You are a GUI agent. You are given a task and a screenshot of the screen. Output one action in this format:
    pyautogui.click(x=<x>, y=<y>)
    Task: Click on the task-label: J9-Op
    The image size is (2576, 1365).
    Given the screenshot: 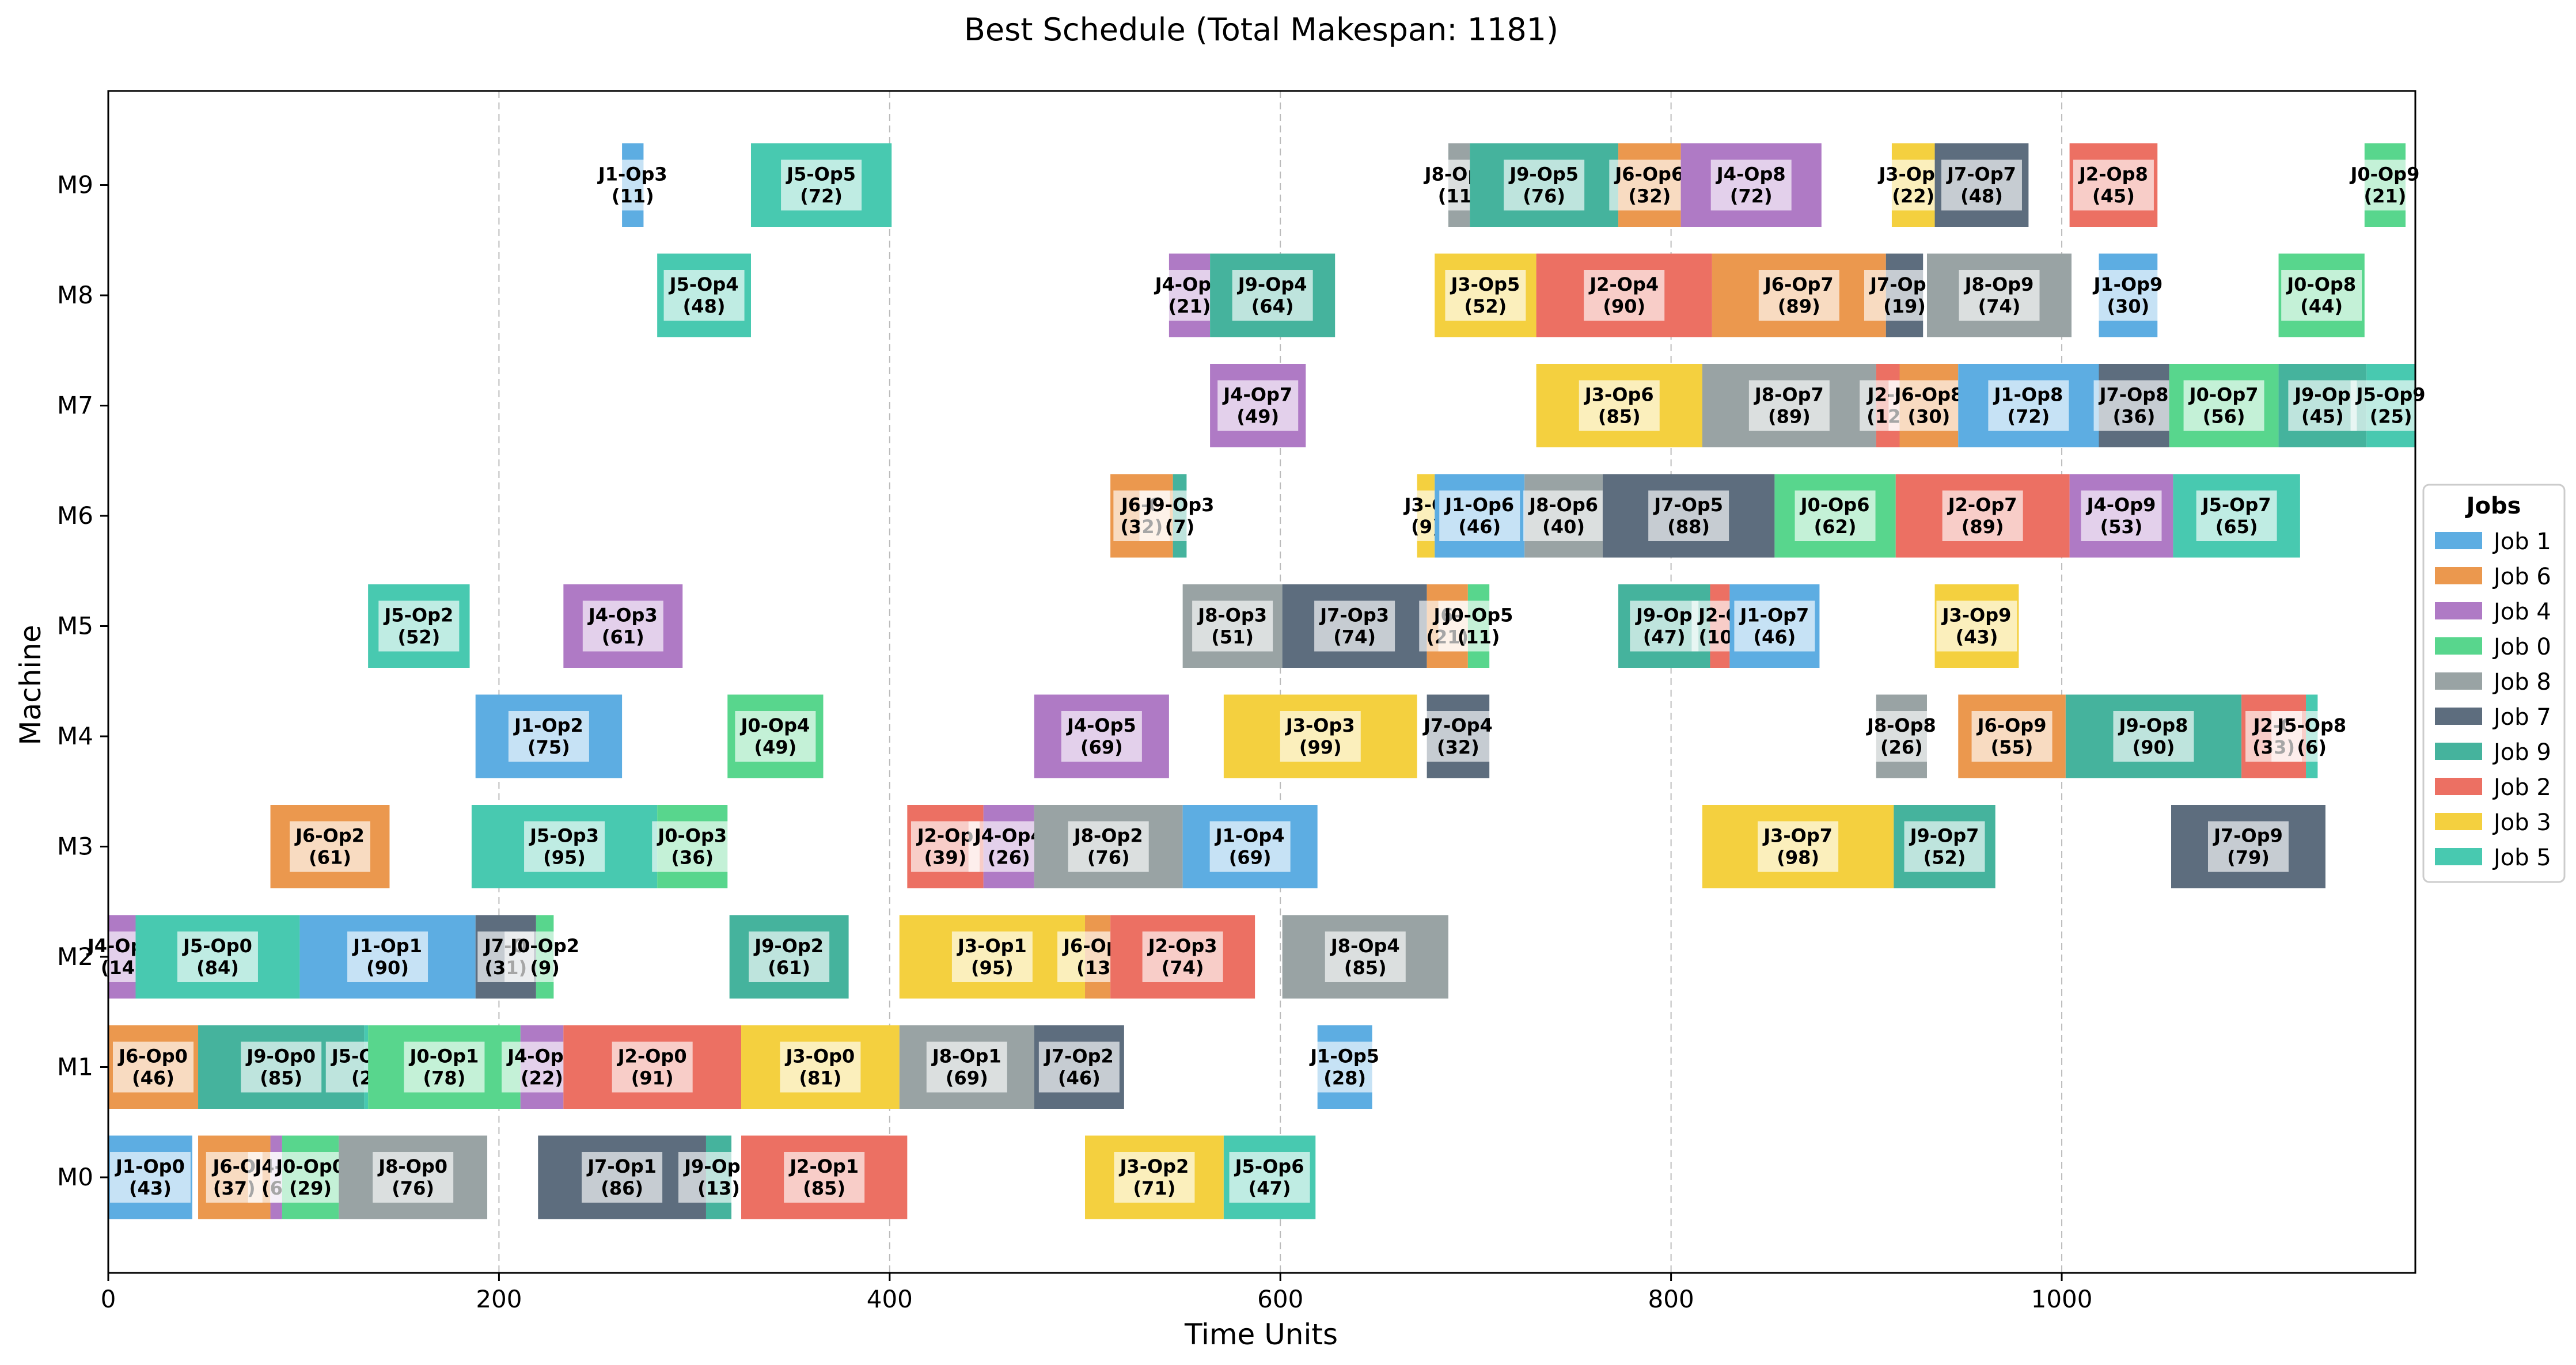 What is the action you would take?
    pyautogui.click(x=2322, y=395)
    